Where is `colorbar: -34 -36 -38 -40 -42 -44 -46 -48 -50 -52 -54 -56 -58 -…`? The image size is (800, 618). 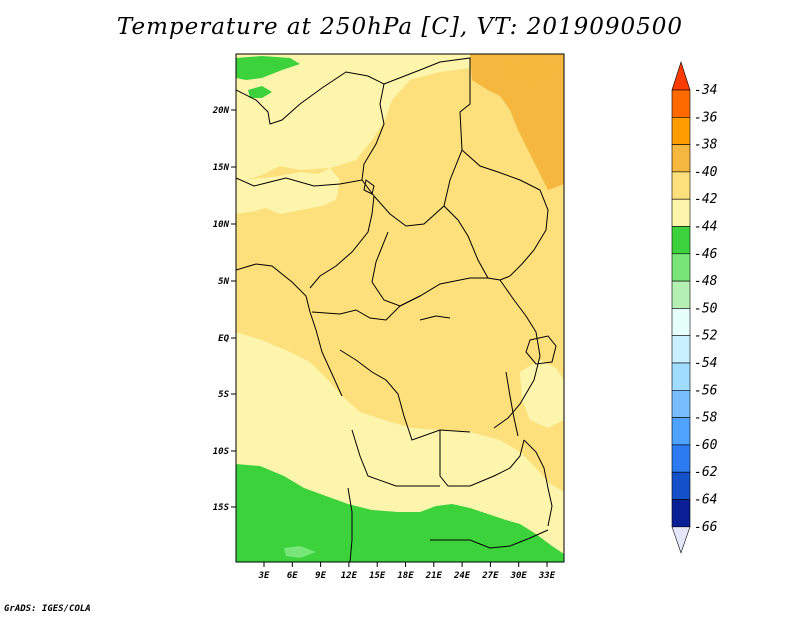
colorbar: -34 -36 -38 -40 -42 -44 -46 -48 -50 -52 -54 -56 -58 -… is located at coordinates (694, 307).